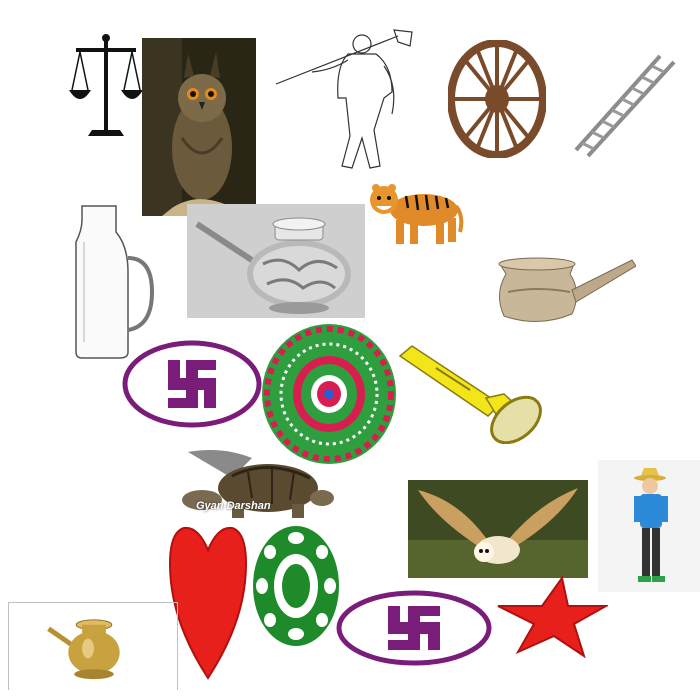 The width and height of the screenshot is (700, 700). What do you see at coordinates (649, 526) in the screenshot?
I see `boy-with-hat-figure` at bounding box center [649, 526].